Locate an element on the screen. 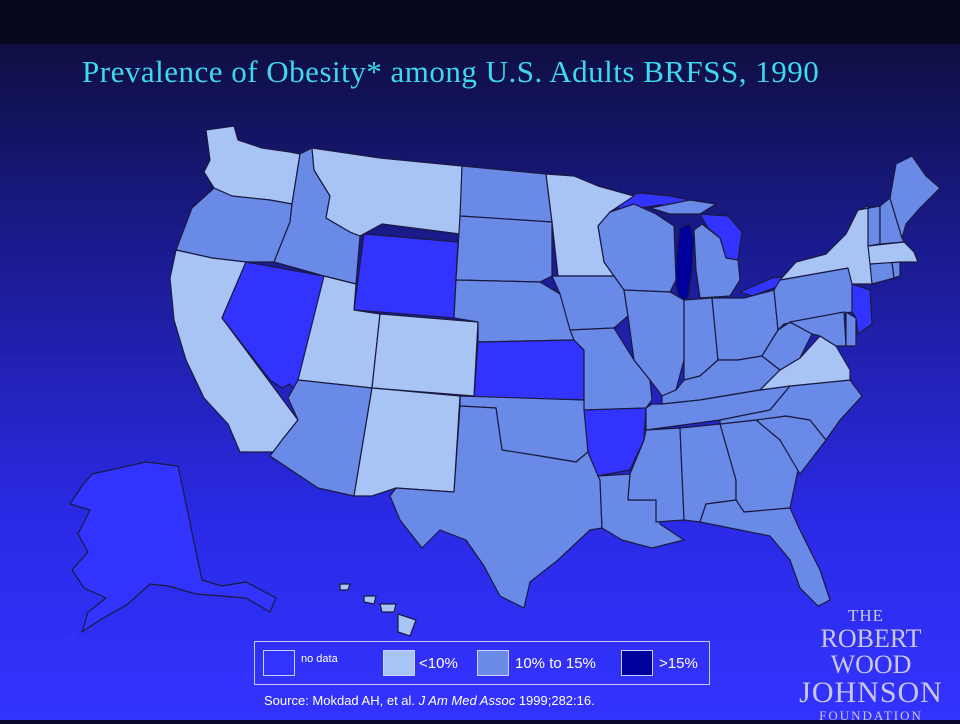 The image size is (960, 724). logo-line-foundation: FOUNDATION is located at coordinates (871, 715).